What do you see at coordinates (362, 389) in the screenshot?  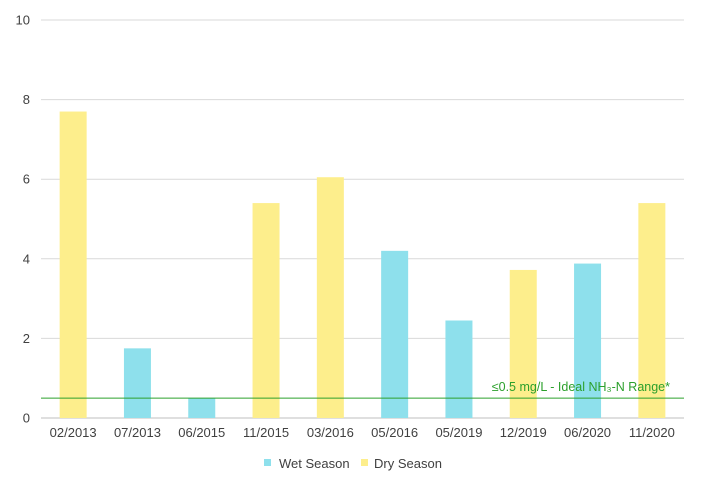 I see `reference-line: ≤0.5 mg/L - Ideal NH₃-N Range*` at bounding box center [362, 389].